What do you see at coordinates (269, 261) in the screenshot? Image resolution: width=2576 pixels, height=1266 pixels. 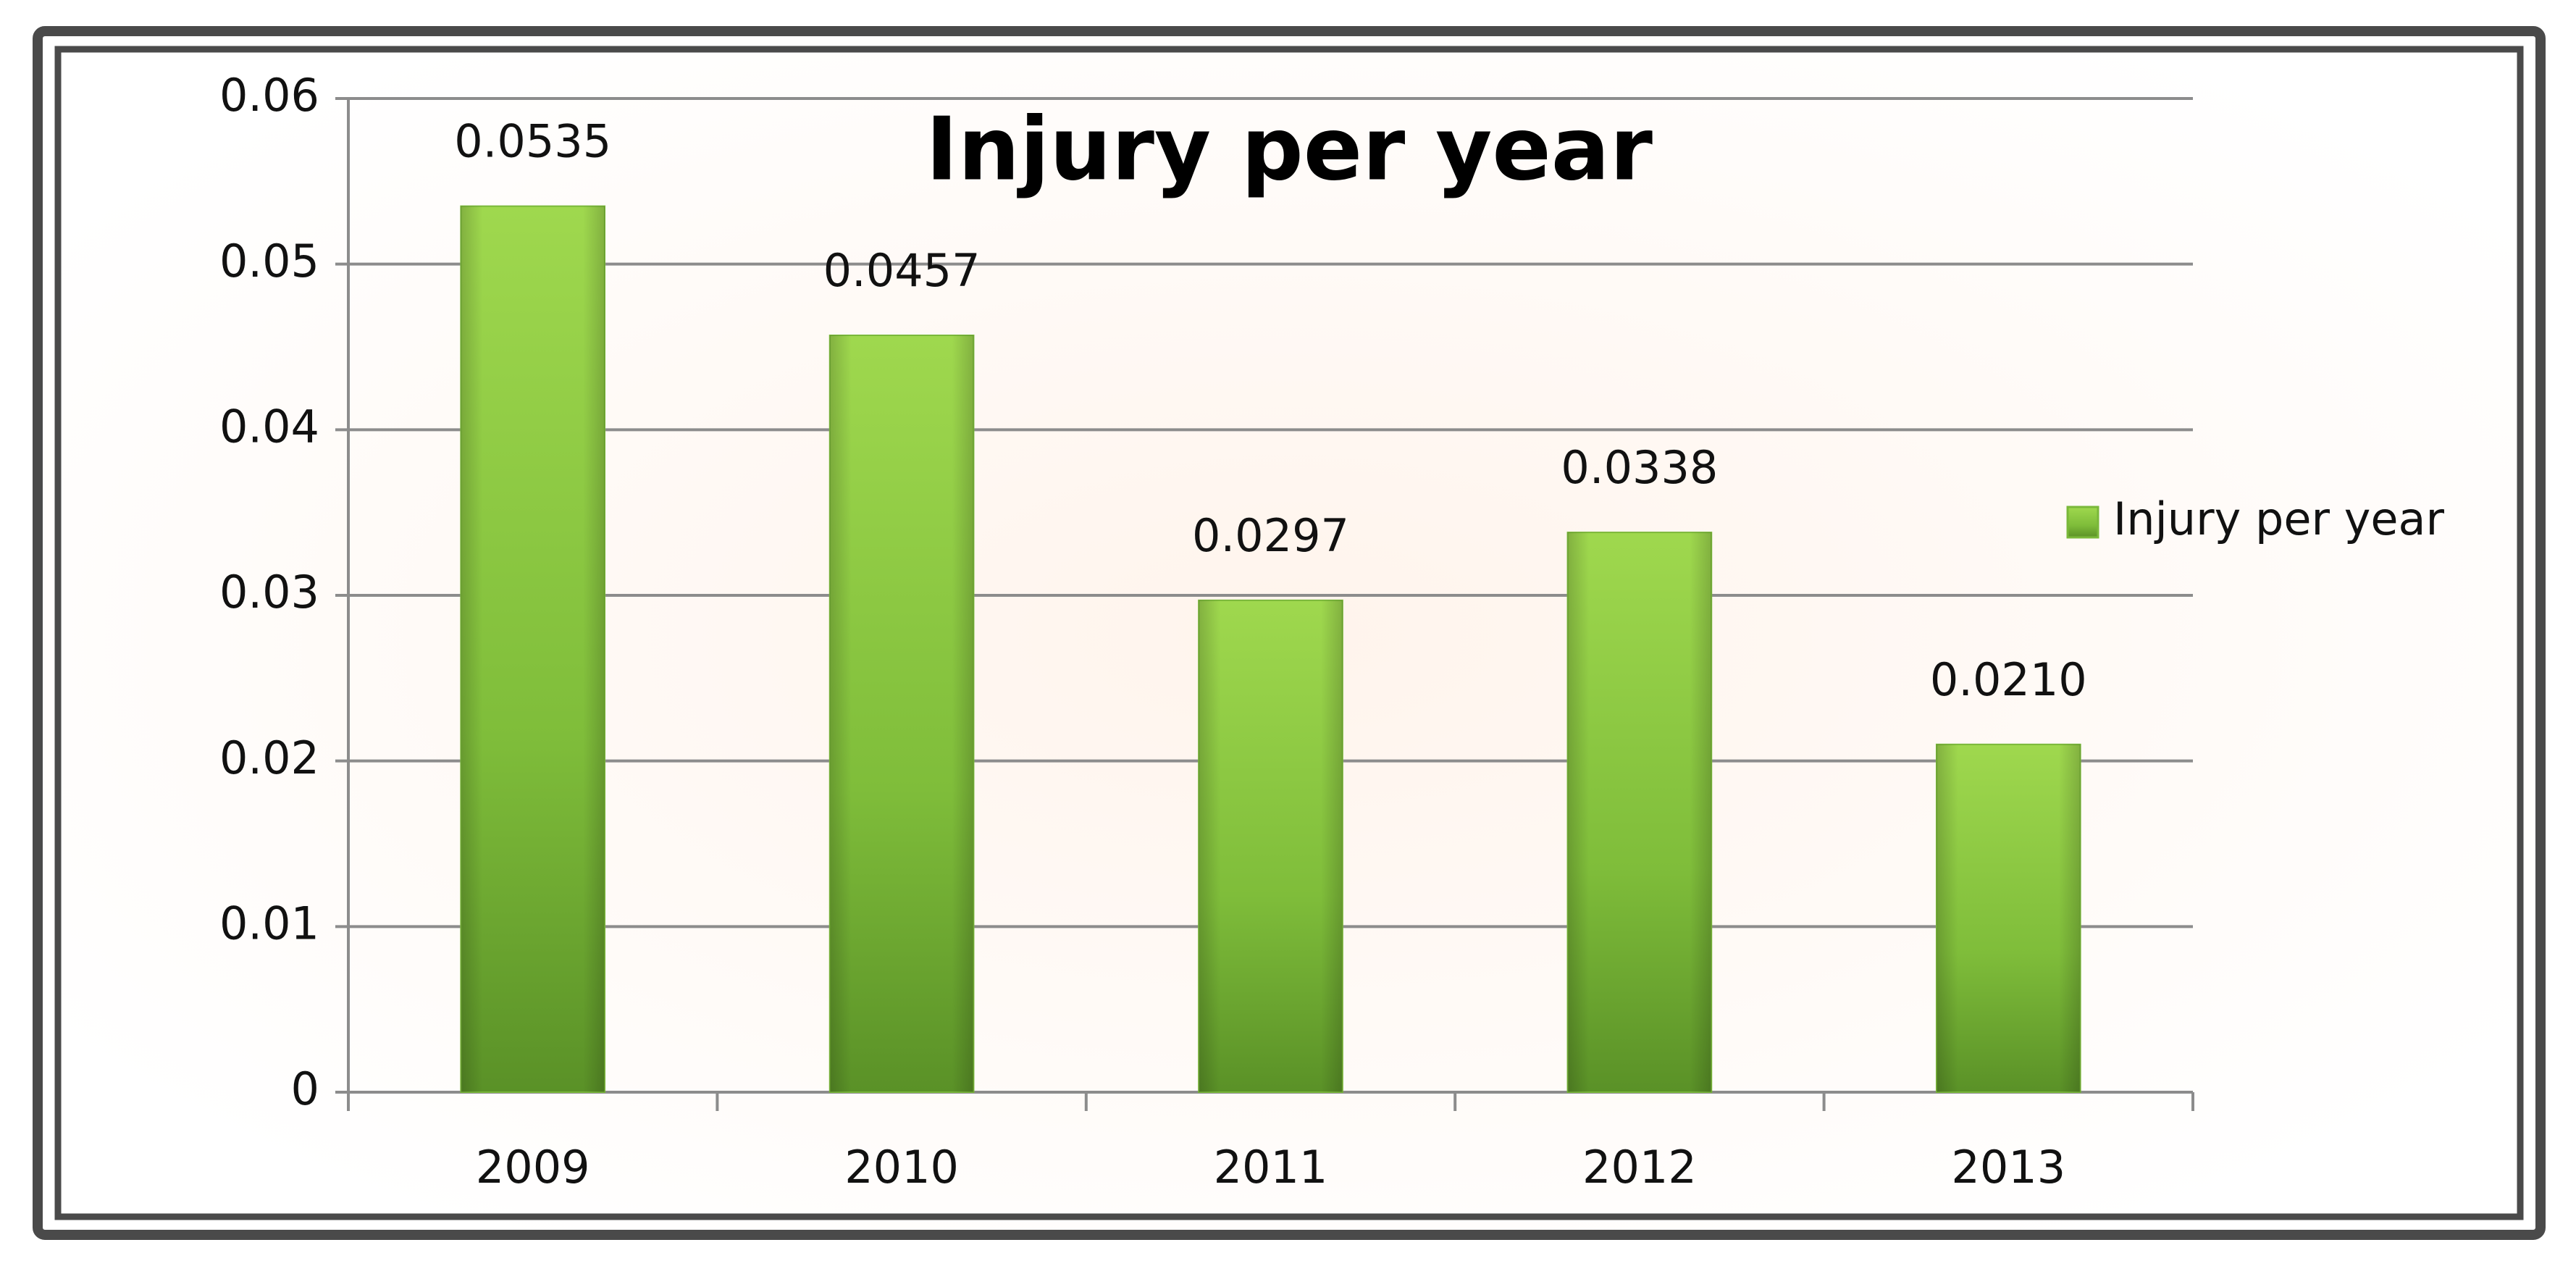 I see `y-tick-label: 0.05` at bounding box center [269, 261].